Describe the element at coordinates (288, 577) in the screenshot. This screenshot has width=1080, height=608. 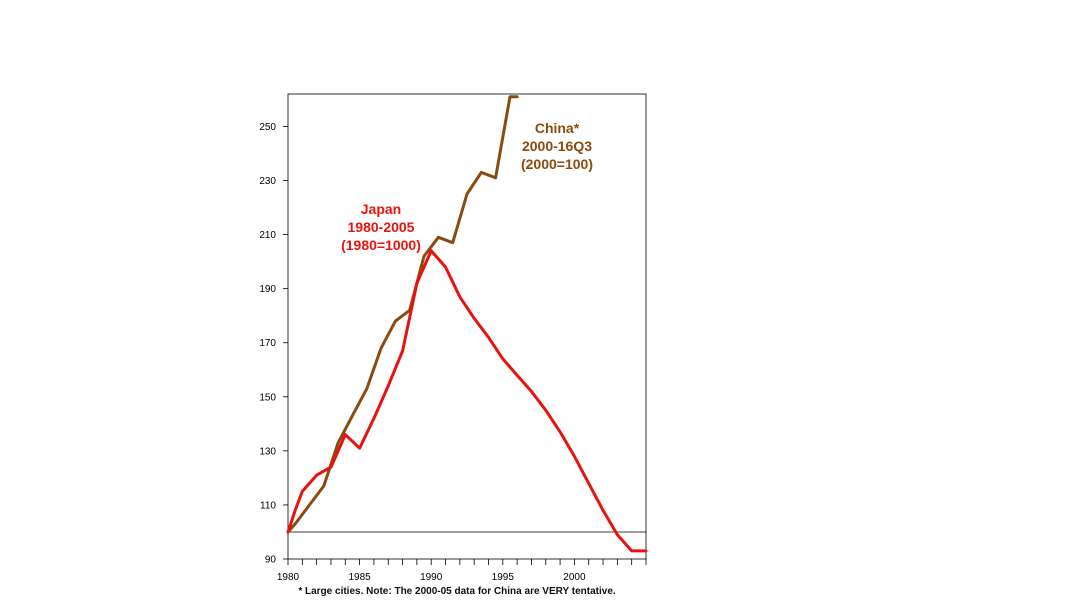
I see `x-tick-label: 1980` at that location.